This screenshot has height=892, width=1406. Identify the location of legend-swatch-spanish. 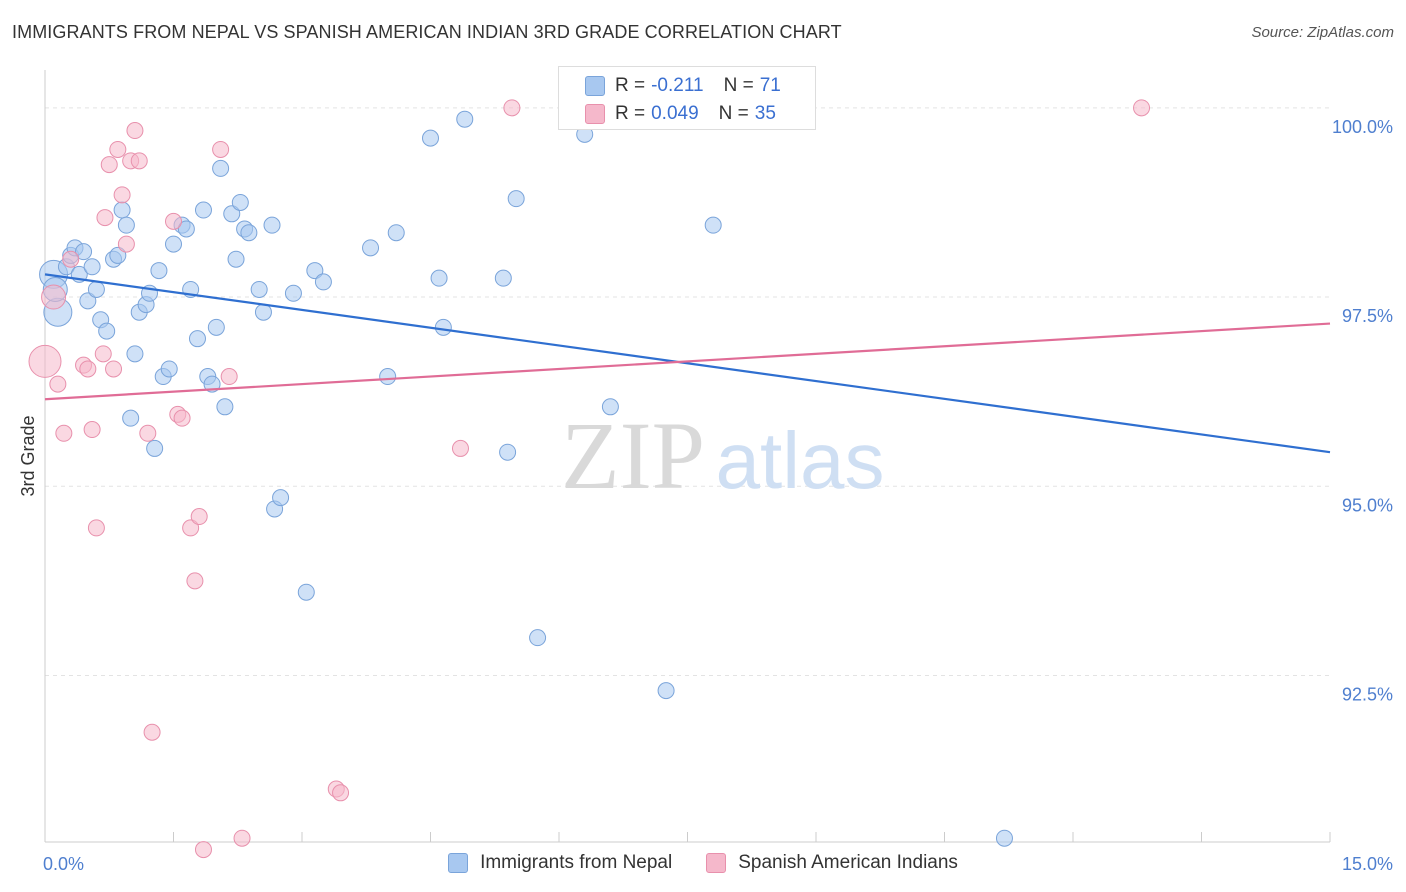
(716, 863).